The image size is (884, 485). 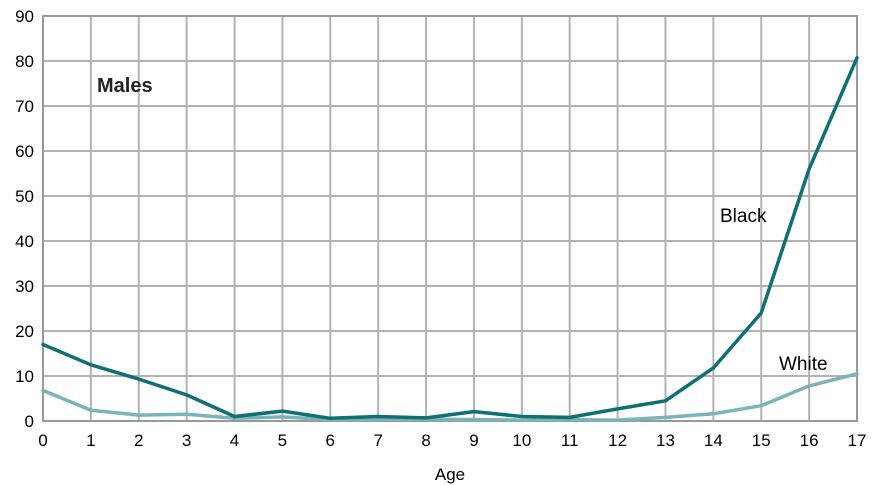 I want to click on y-tick-label: 0, so click(x=29, y=421).